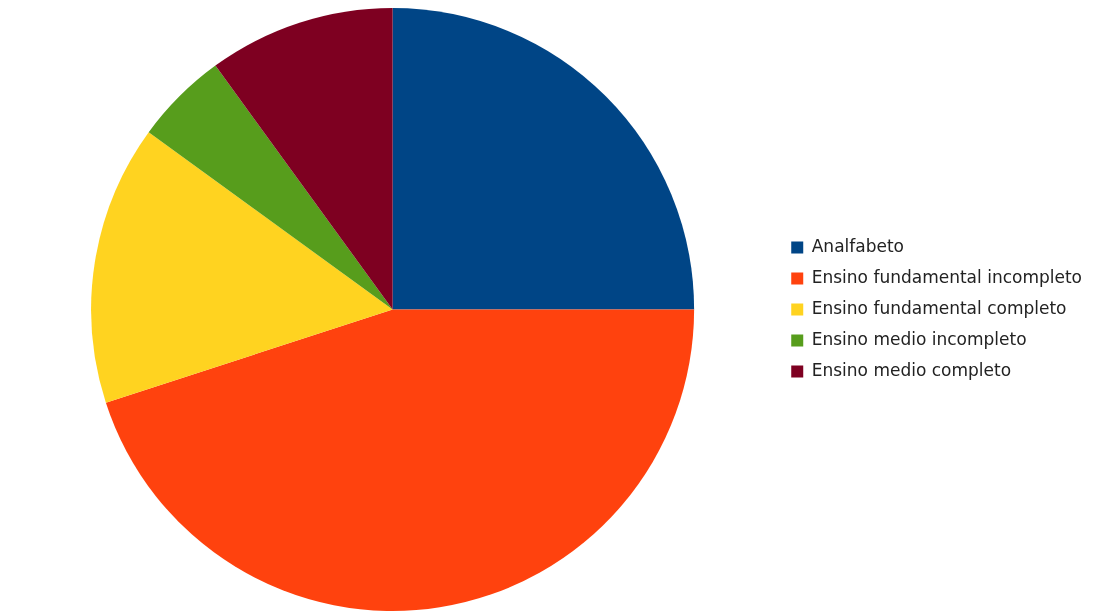 This screenshot has width=1096, height=615. I want to click on legend-label: Ensino fundamental incompleto, so click(946, 276).